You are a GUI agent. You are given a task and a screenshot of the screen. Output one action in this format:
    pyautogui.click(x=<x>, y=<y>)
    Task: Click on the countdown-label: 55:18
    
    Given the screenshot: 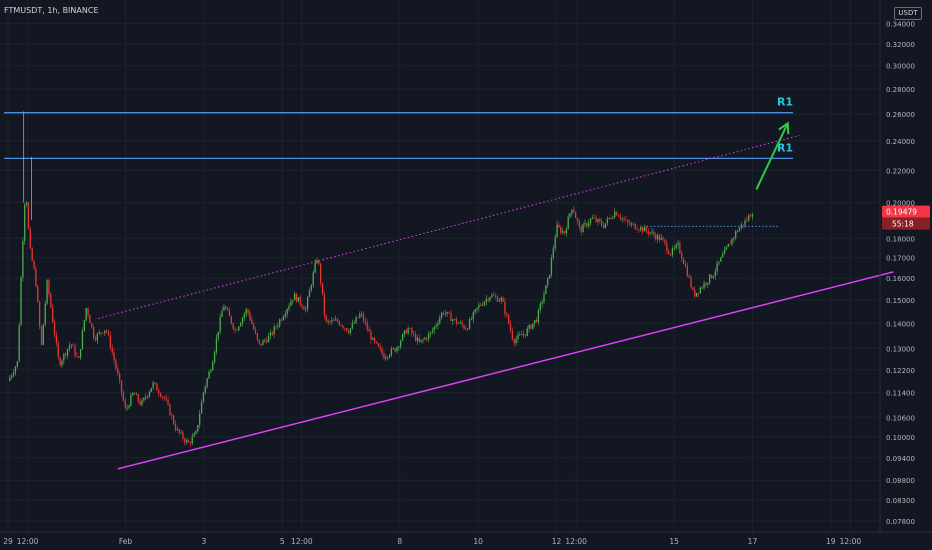 What is the action you would take?
    pyautogui.click(x=903, y=224)
    